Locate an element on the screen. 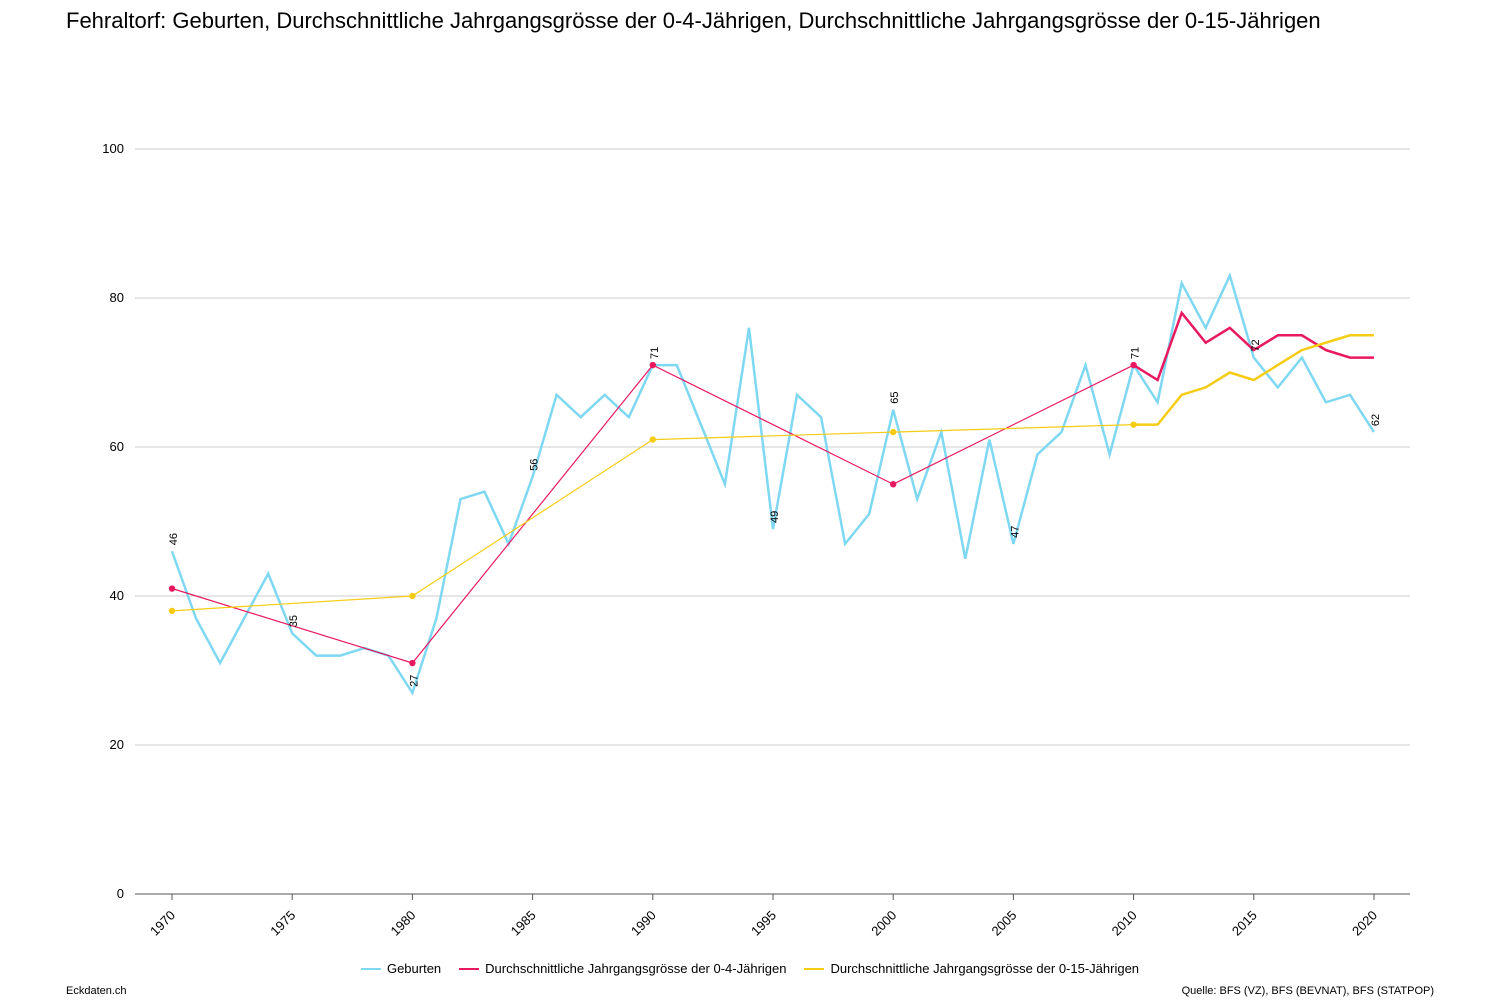 This screenshot has width=1500, height=1000. y-tick-label: 100 is located at coordinates (113, 148).